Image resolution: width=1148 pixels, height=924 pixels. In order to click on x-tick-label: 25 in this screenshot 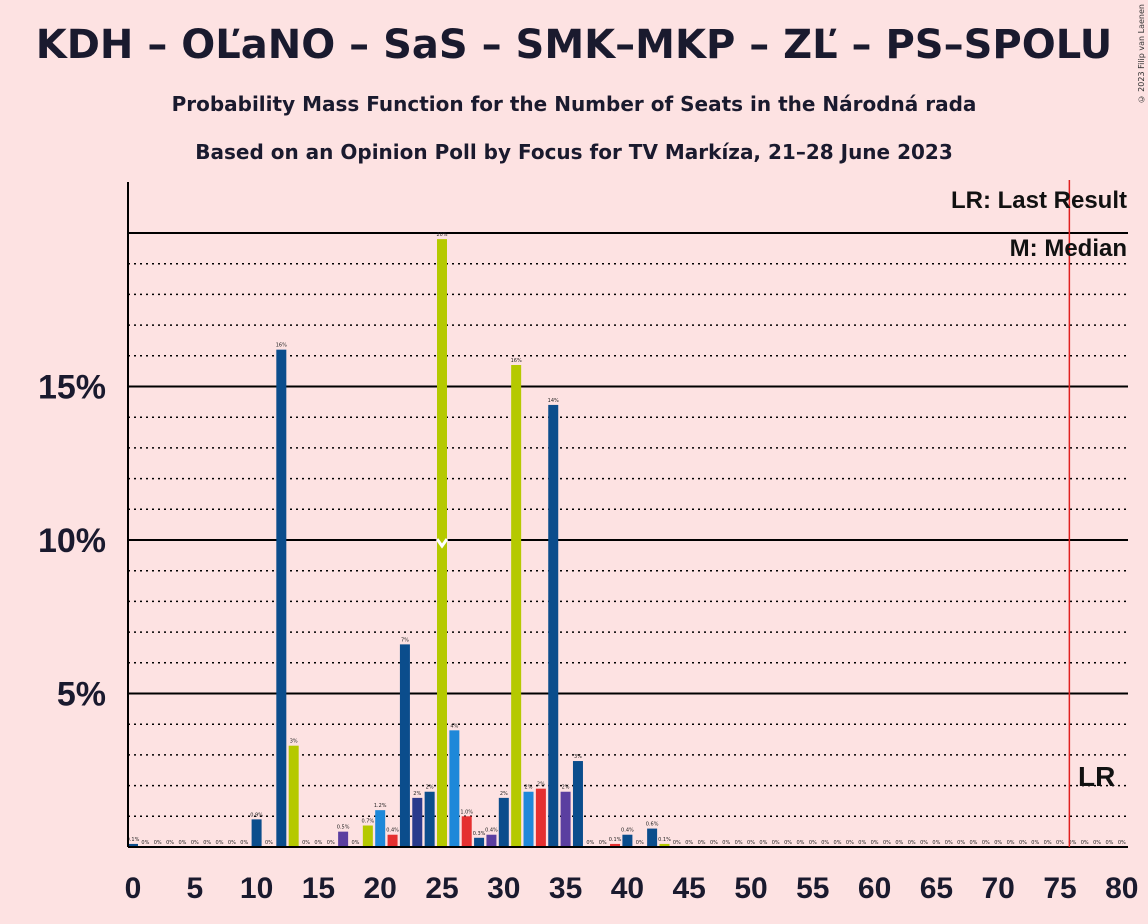, I will do `click(441, 888)`.